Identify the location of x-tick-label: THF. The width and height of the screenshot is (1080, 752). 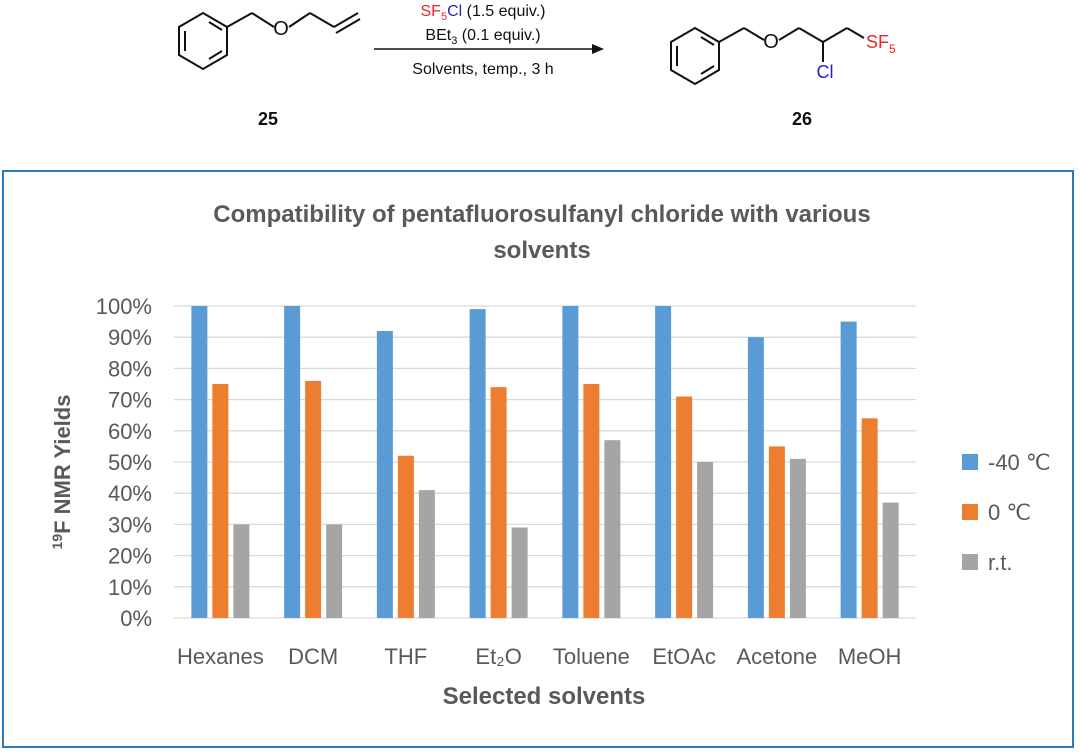
(405, 656).